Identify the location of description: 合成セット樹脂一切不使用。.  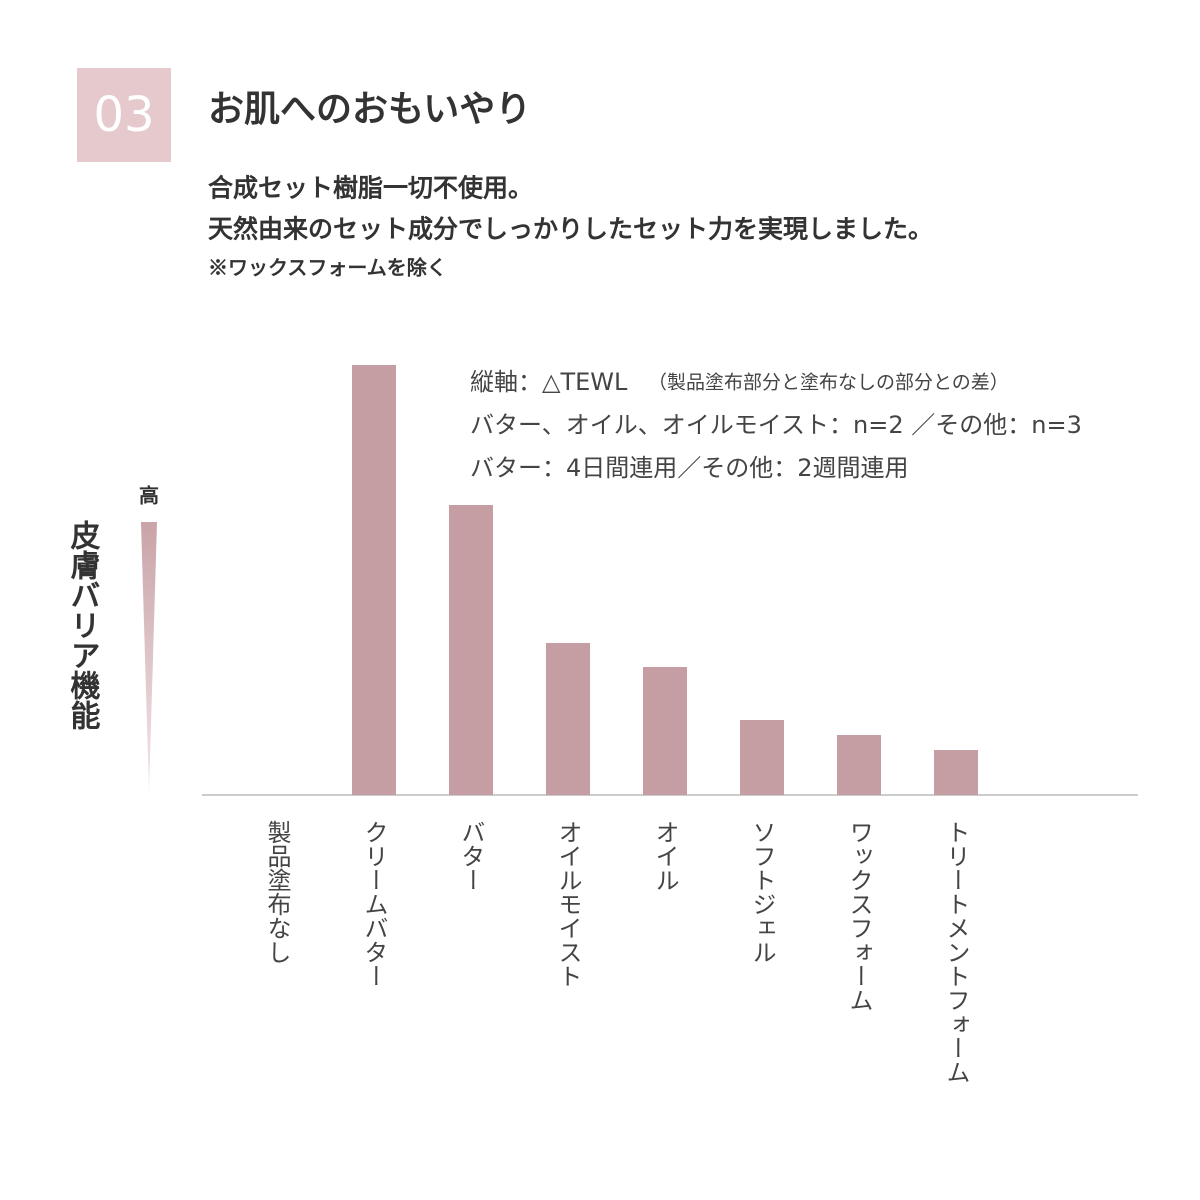
(370, 188).